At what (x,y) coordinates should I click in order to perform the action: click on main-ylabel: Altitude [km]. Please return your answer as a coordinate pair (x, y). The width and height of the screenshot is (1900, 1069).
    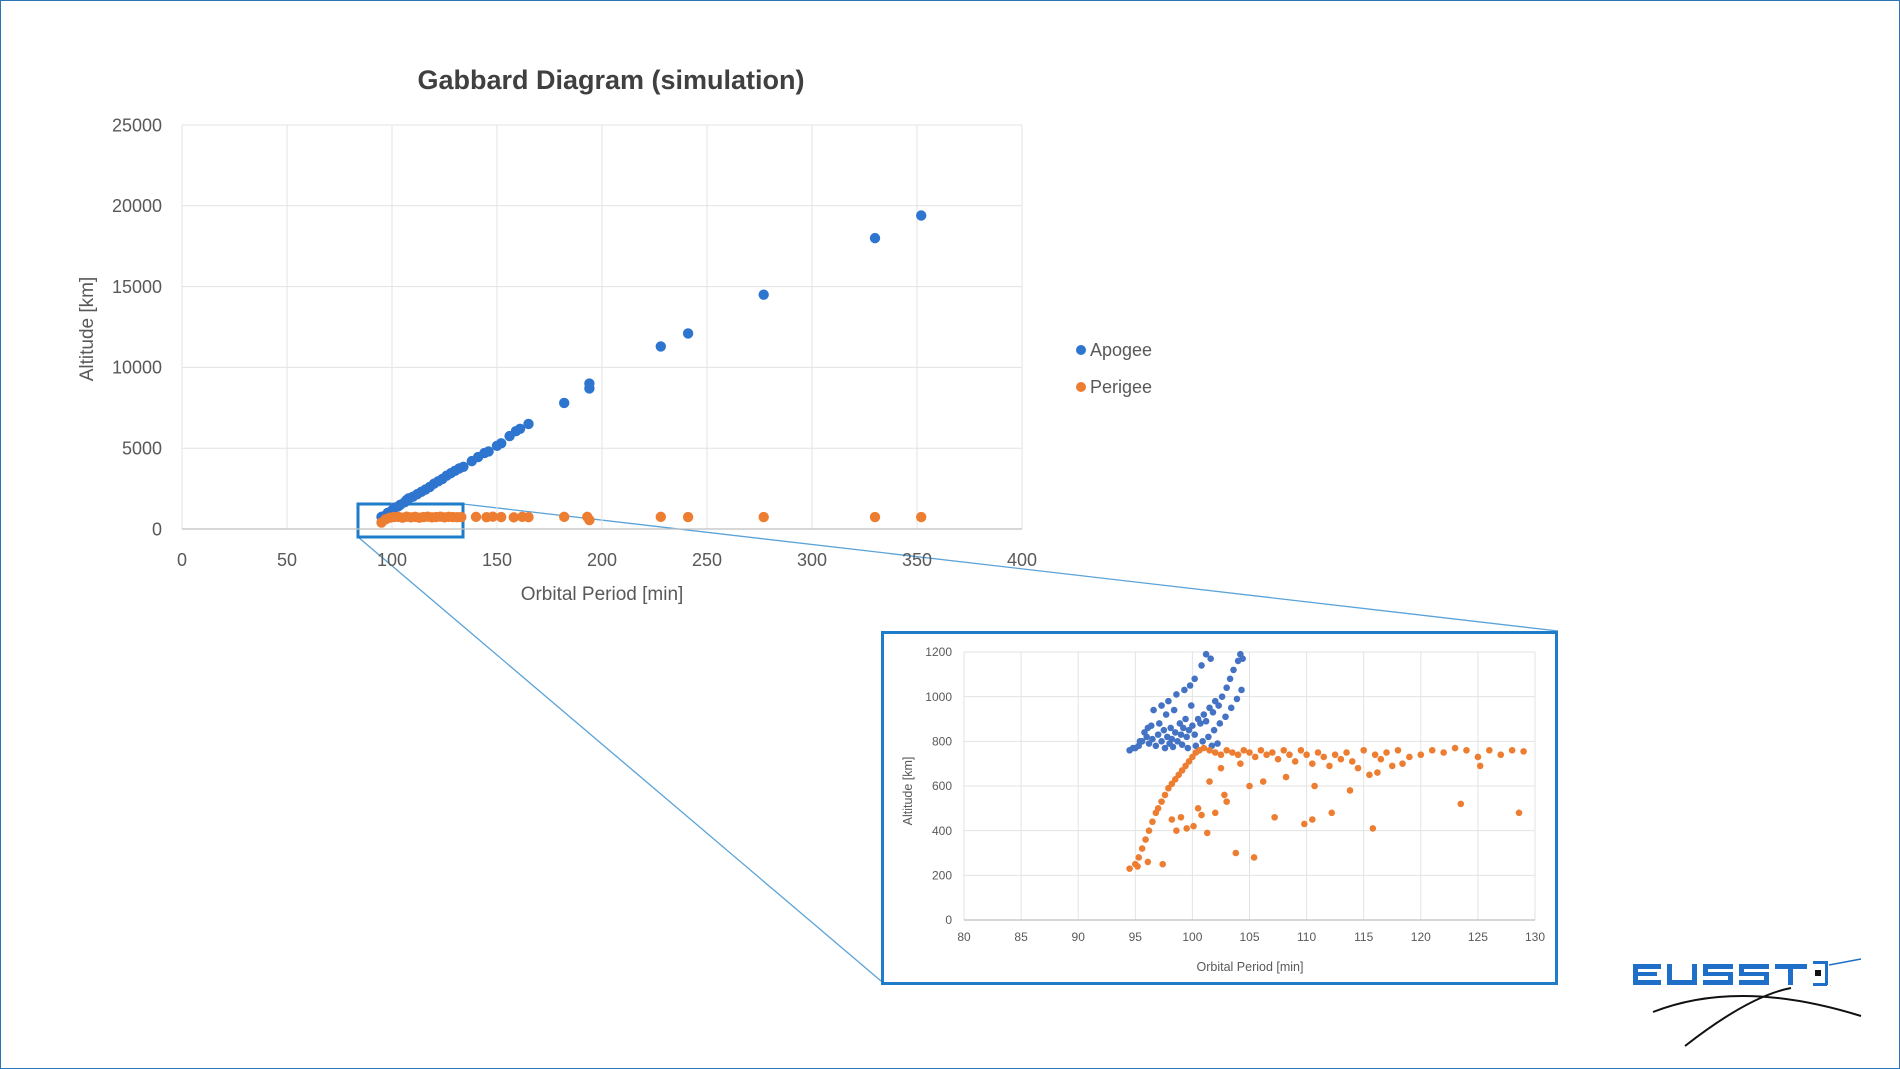
    Looking at the image, I should click on (87, 329).